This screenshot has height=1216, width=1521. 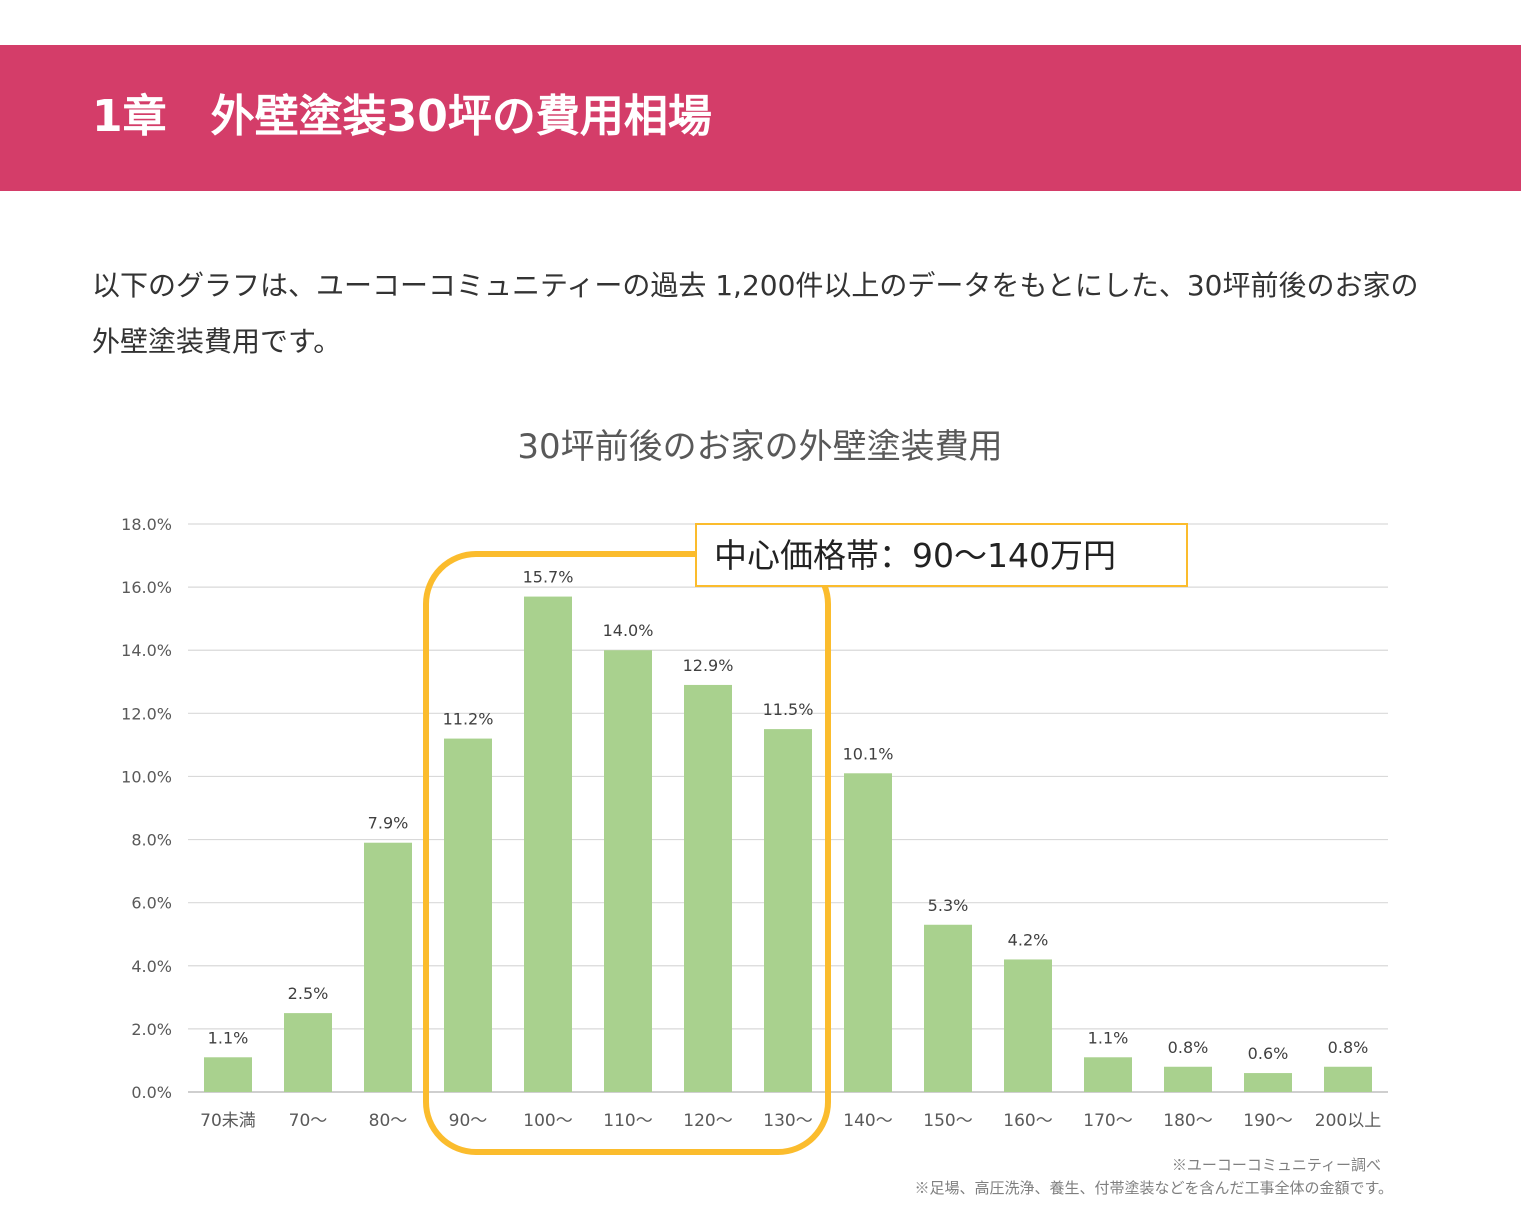 I want to click on data-label: 10.1%, so click(x=868, y=753).